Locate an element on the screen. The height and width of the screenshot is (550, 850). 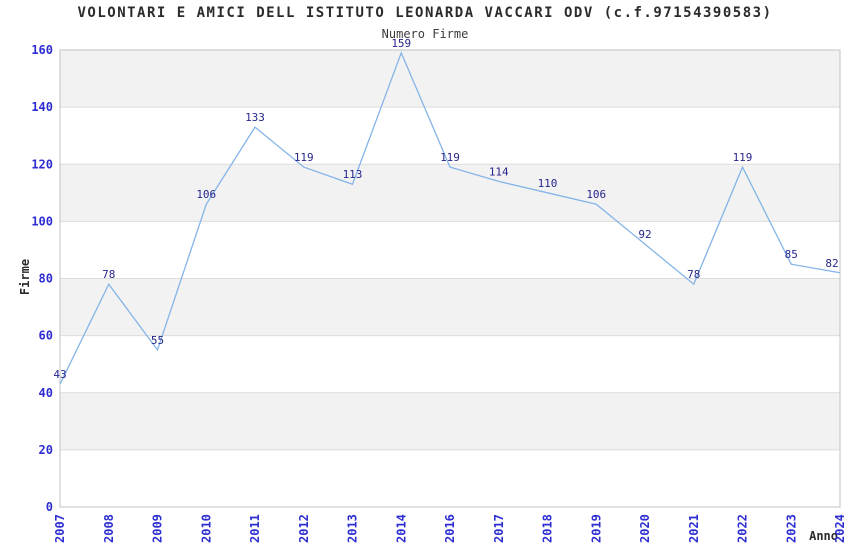
y-tick-label: 40 is located at coordinates (46, 393).